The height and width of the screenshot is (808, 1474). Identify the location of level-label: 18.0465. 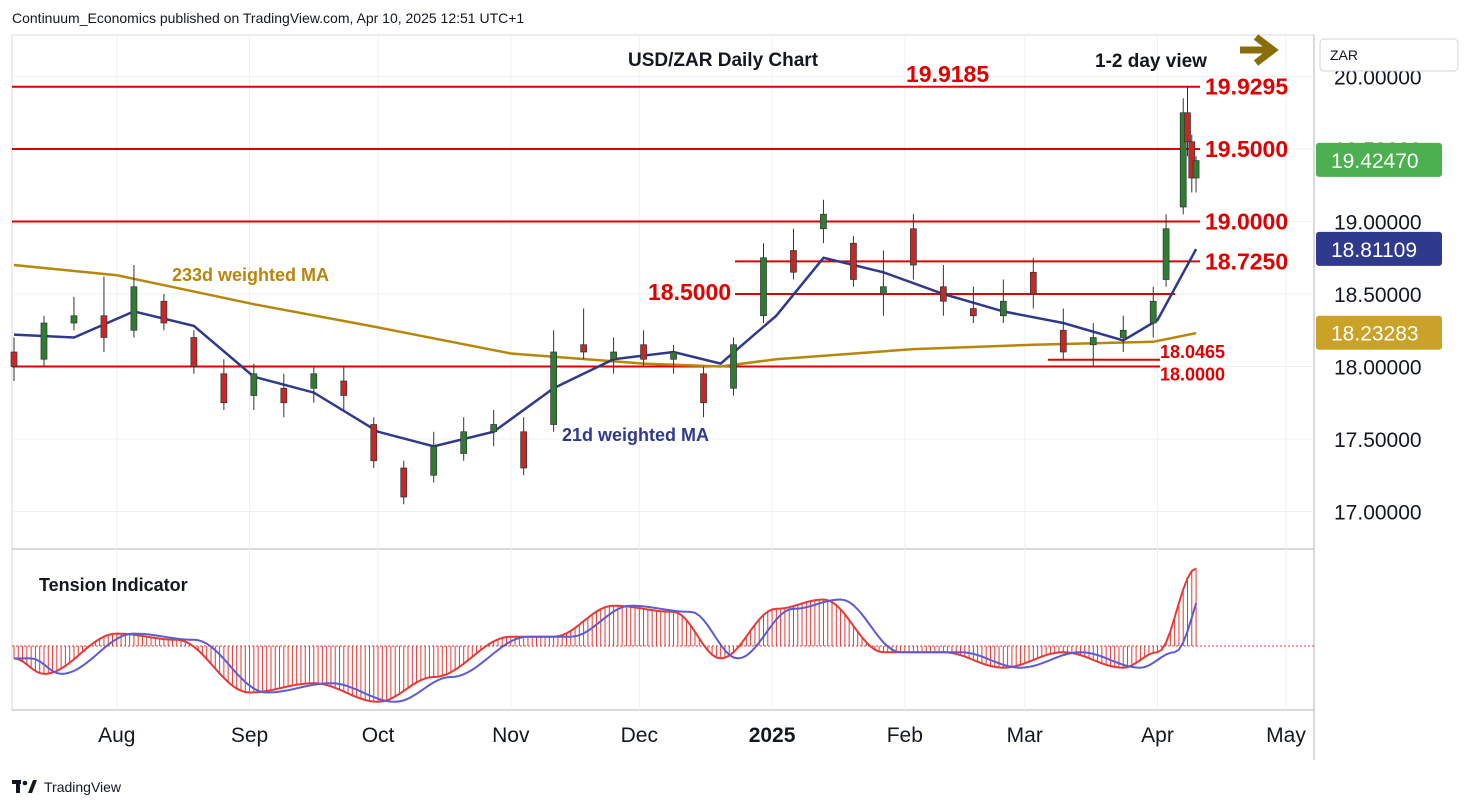
(1192, 352).